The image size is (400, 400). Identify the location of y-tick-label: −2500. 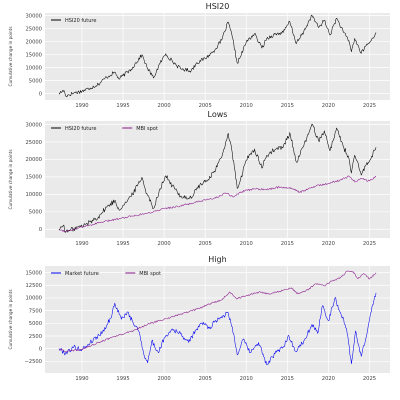
(33, 362).